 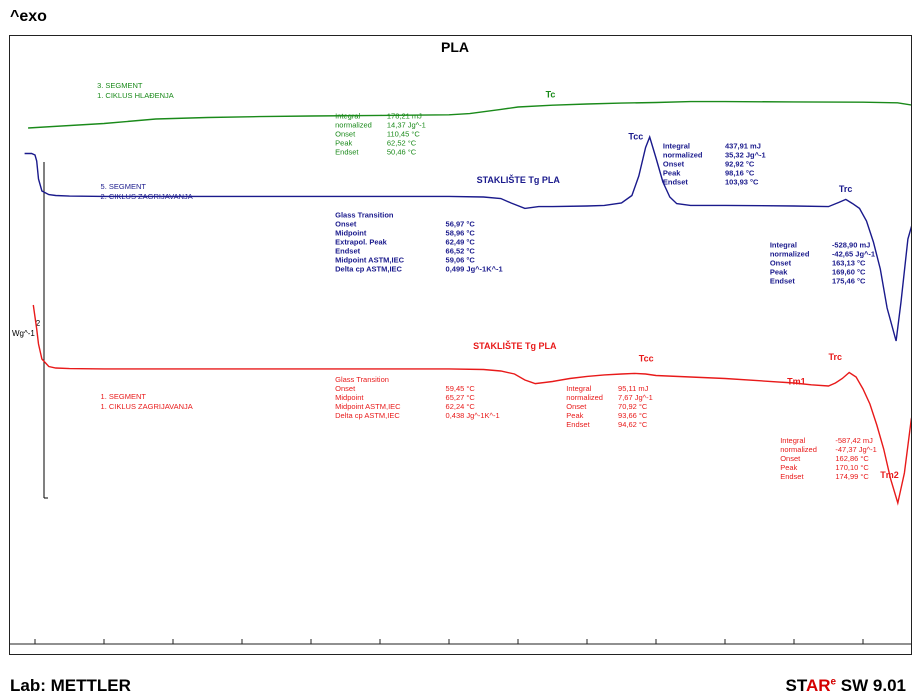 I want to click on peak-annotation: Tm1, so click(x=796, y=382).